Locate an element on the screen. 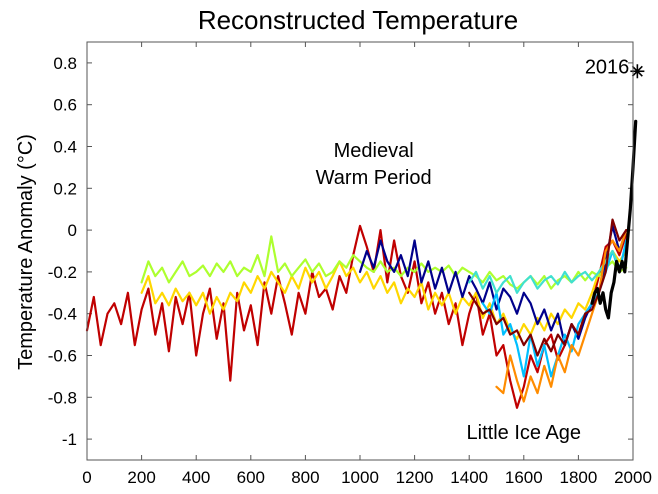 This screenshot has height=494, width=658. x-tick-label: 1200 is located at coordinates (415, 477).